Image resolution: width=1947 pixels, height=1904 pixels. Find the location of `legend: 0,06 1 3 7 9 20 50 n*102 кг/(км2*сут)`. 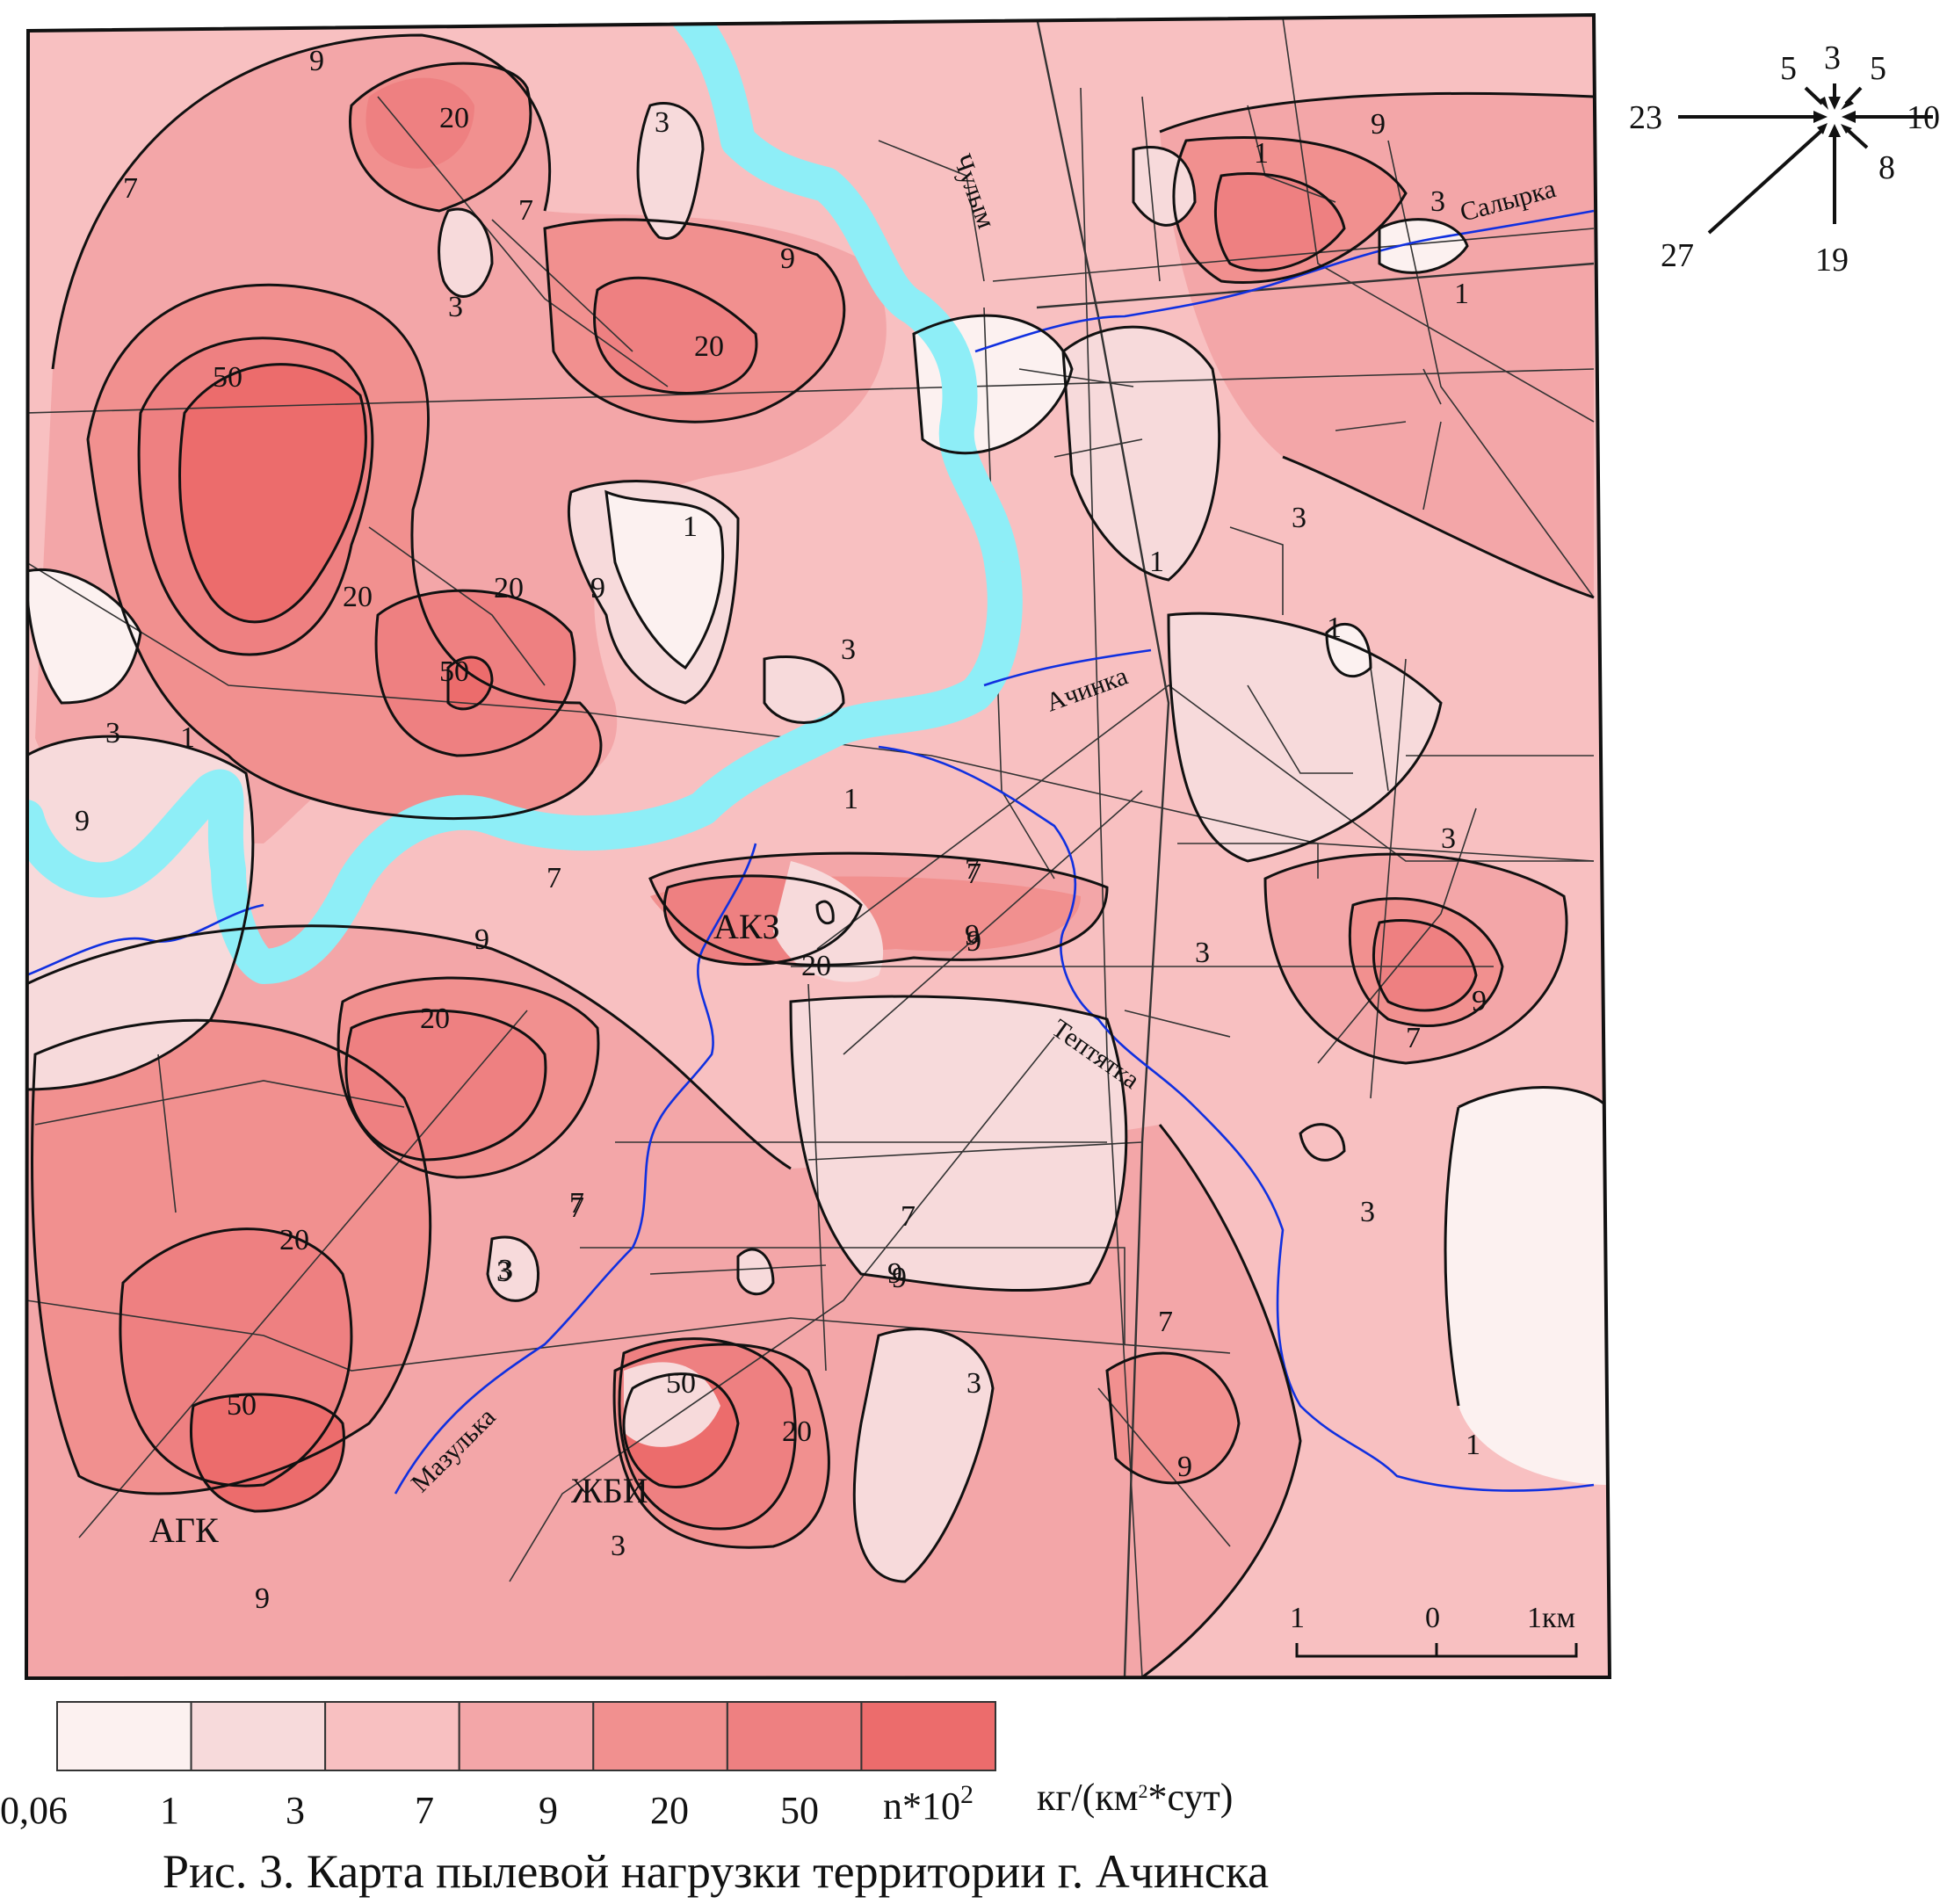

legend: 0,06 1 3 7 9 20 50 n*102 кг/(км2*сут) is located at coordinates (616, 1766).